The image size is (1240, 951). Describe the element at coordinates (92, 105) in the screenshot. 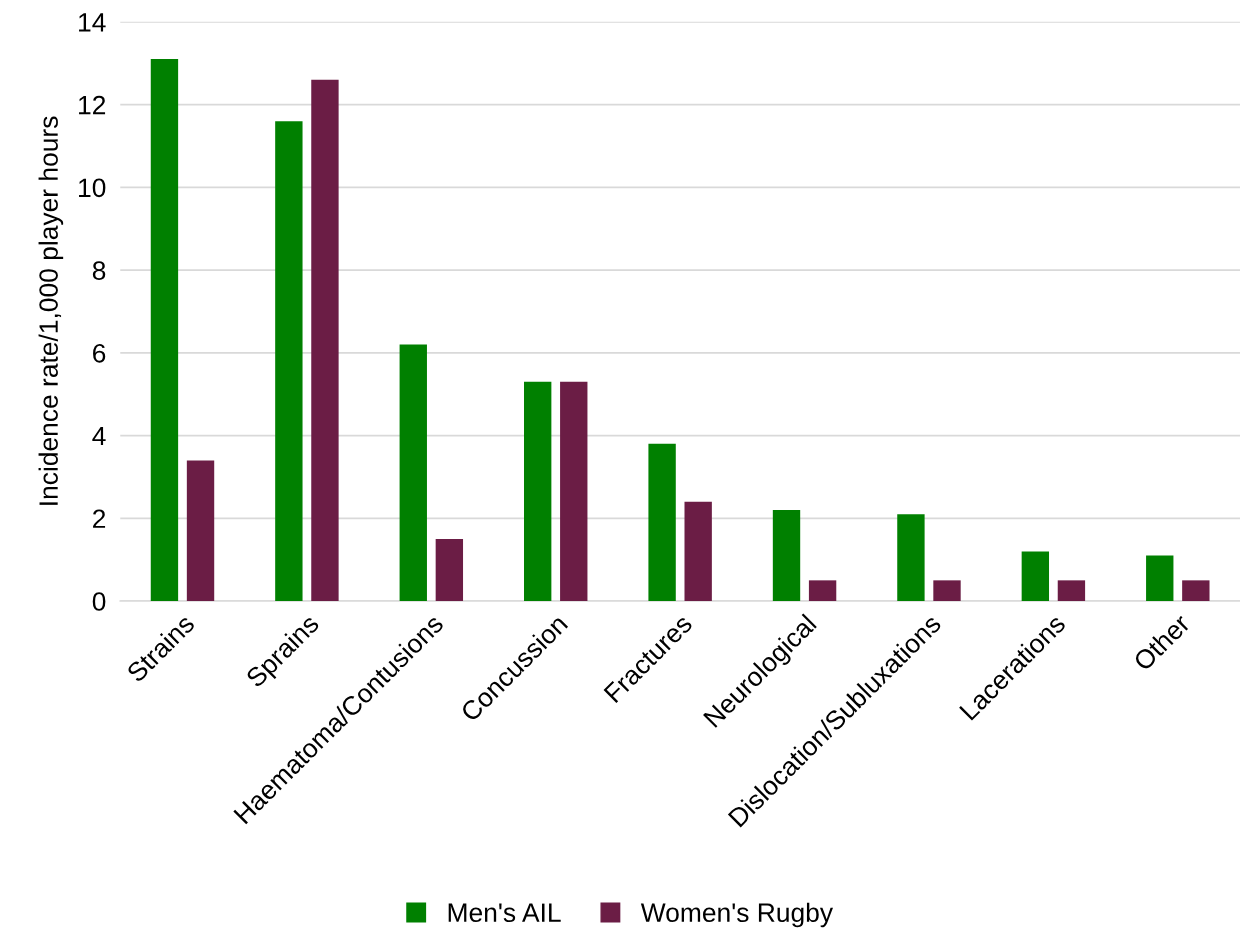

I see `y-tick-label: 12` at that location.